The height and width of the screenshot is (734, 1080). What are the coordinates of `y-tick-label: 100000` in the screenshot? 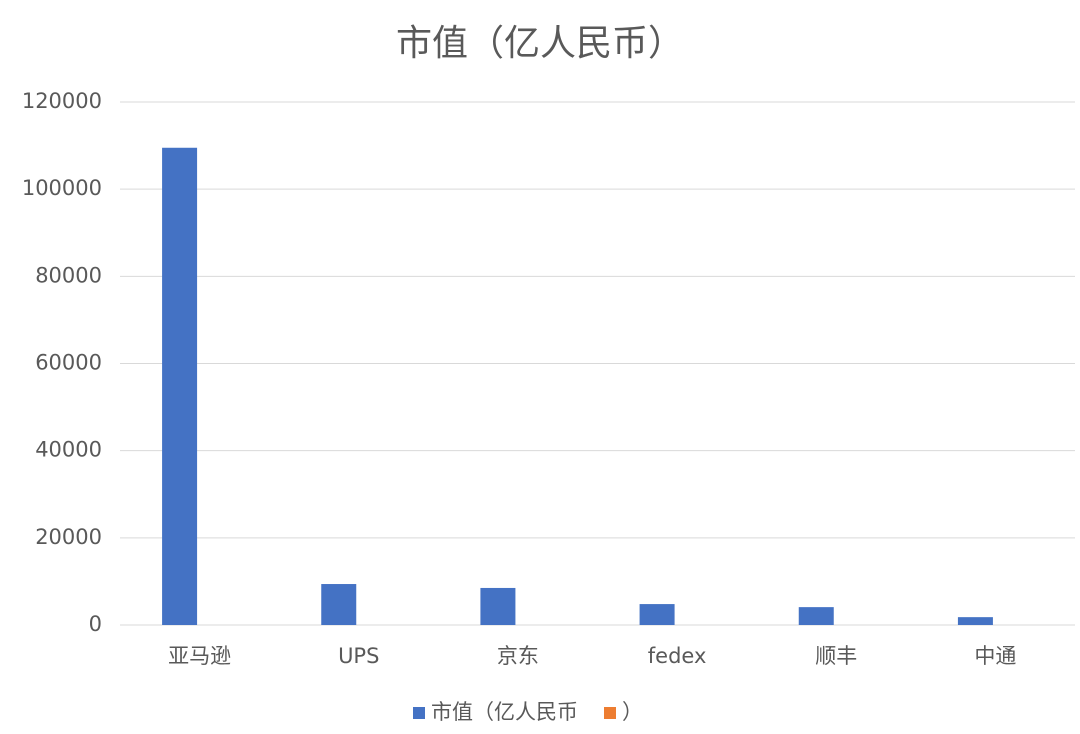 It's located at (62, 188).